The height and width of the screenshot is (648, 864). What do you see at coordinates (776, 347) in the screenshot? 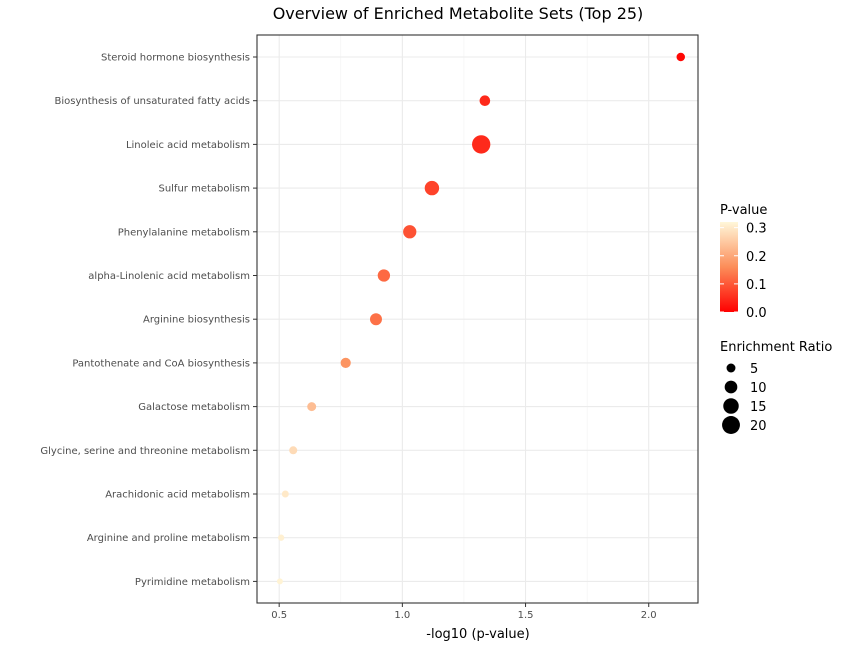
I see `enrichment-legend-title: Enrichment Ratio` at bounding box center [776, 347].